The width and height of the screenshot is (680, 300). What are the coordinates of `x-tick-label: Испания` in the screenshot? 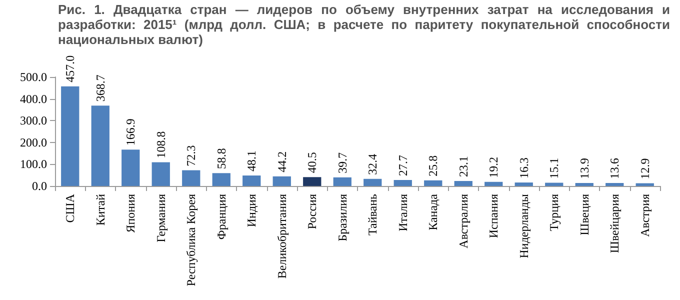 It's located at (493, 216).